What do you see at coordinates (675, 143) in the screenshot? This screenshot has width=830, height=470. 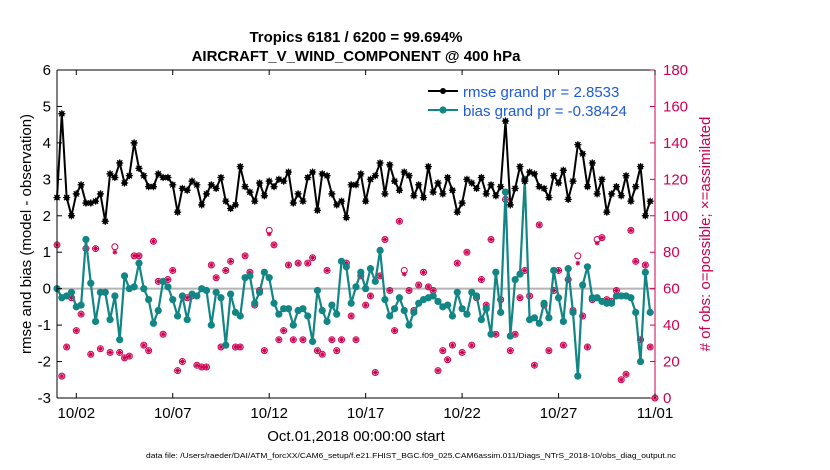 I see `y2-tick-label: 140` at bounding box center [675, 143].